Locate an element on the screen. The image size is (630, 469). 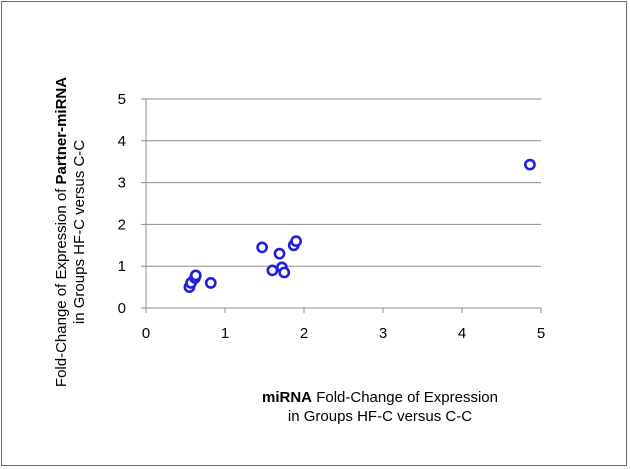
y-axis-title-bold: Partner-miRNA is located at coordinates (61, 131).